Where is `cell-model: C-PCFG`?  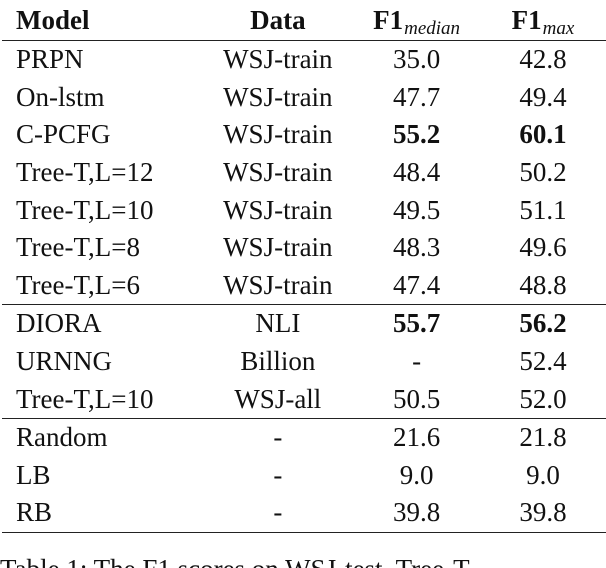
cell-model: C-PCFG is located at coordinates (63, 134).